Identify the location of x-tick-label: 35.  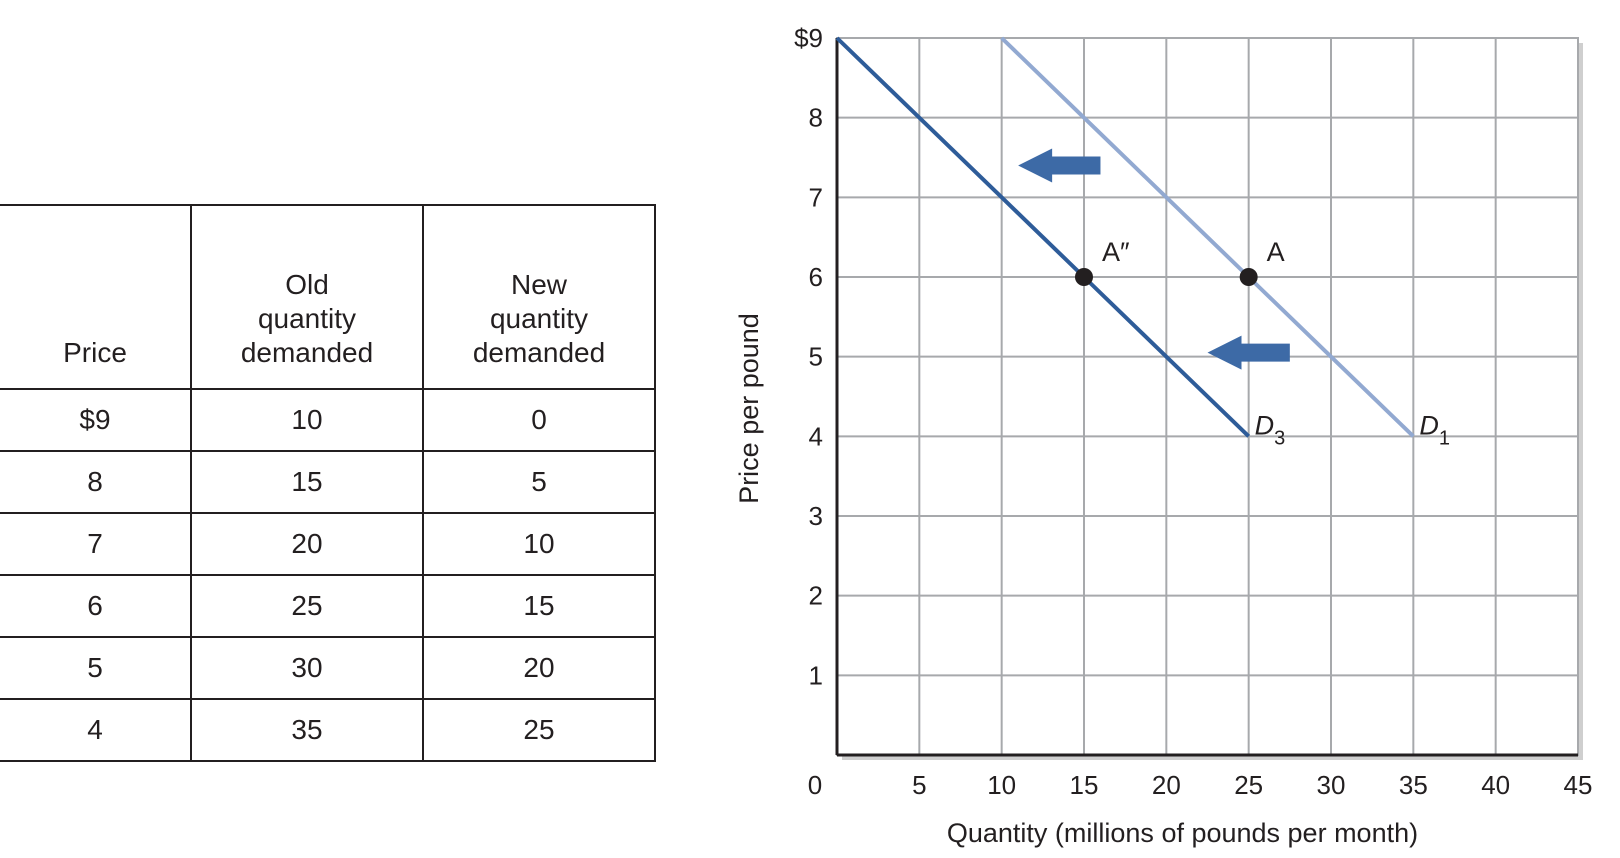
(1413, 785).